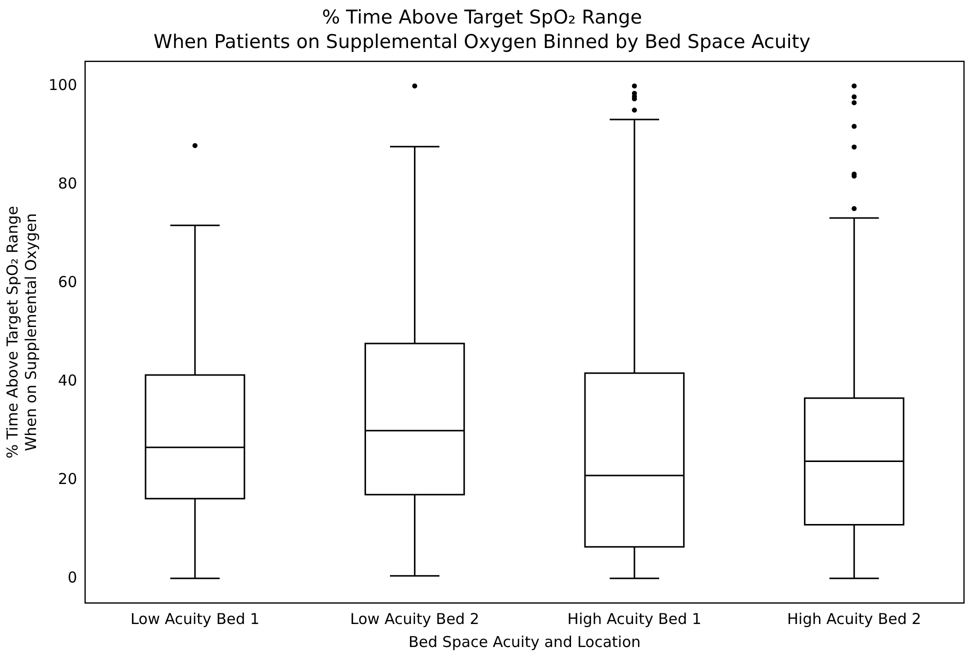 The height and width of the screenshot is (654, 968). What do you see at coordinates (68, 183) in the screenshot?
I see `y-tick-label: 80` at bounding box center [68, 183].